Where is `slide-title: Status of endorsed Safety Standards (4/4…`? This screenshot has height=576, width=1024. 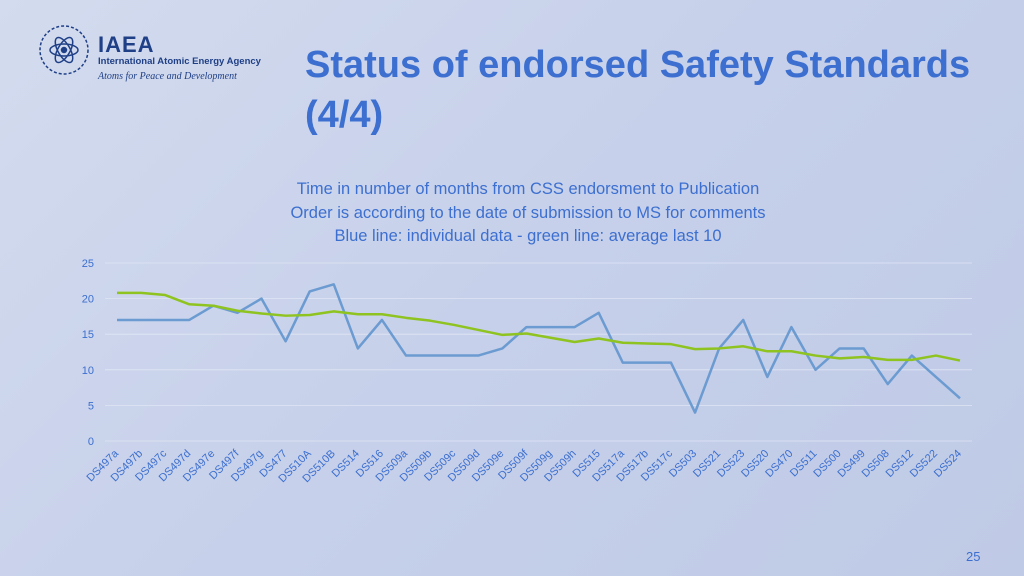 slide-title: Status of endorsed Safety Standards (4/4… is located at coordinates (638, 90).